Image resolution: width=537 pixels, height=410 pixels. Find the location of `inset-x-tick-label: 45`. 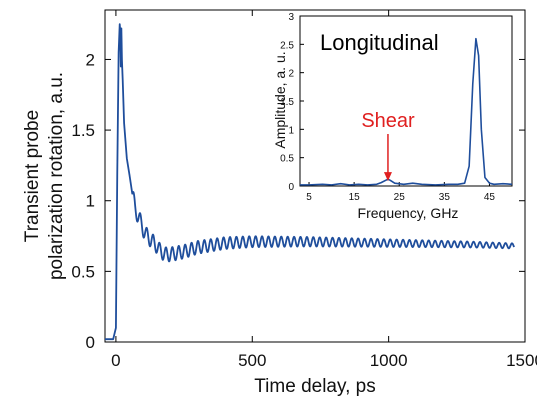

inset-x-tick-label: 45 is located at coordinates (490, 197).